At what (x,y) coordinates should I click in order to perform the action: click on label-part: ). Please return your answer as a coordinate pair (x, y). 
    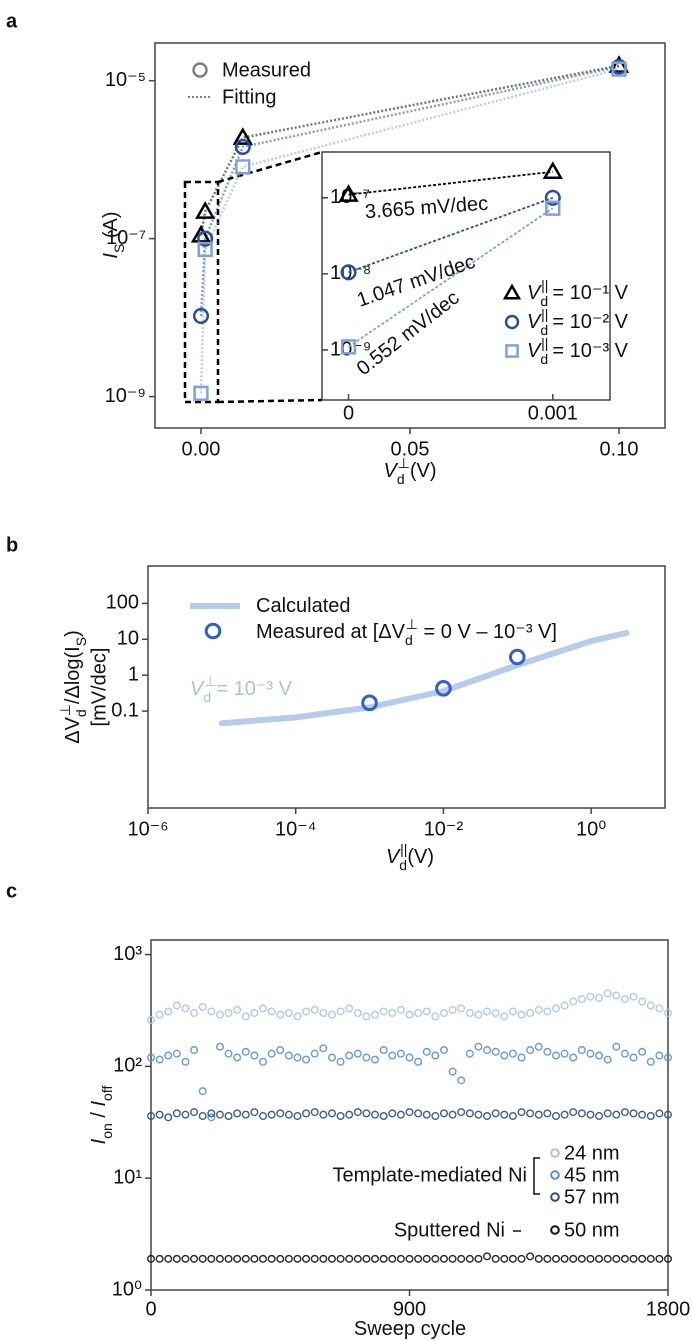
    Looking at the image, I should click on (73, 633).